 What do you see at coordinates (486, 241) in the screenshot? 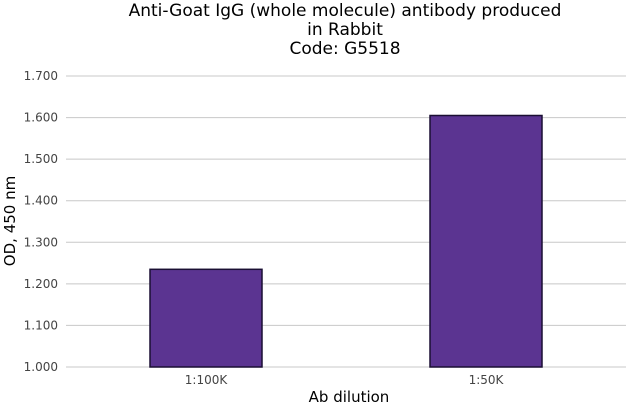
I see `bar-1:50K` at bounding box center [486, 241].